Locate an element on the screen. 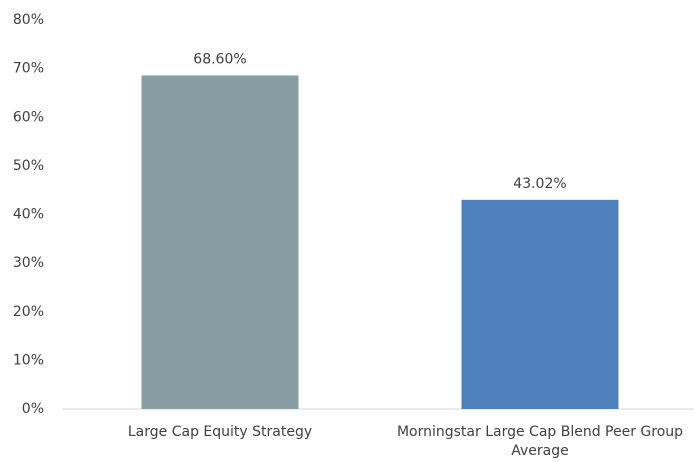 This screenshot has height=462, width=694. y-tick-label: 40% is located at coordinates (28, 215).